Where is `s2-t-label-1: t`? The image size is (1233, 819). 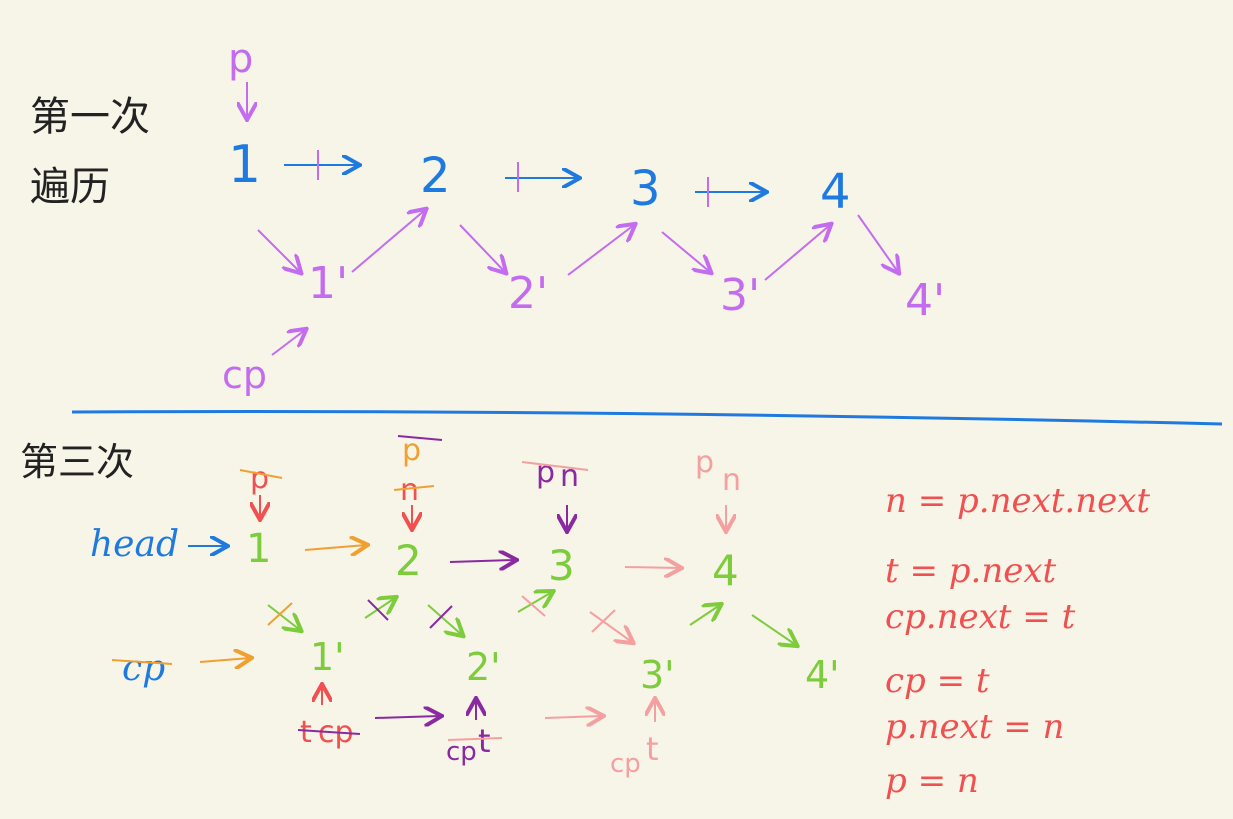
s2-t-label-1: t is located at coordinates (306, 732).